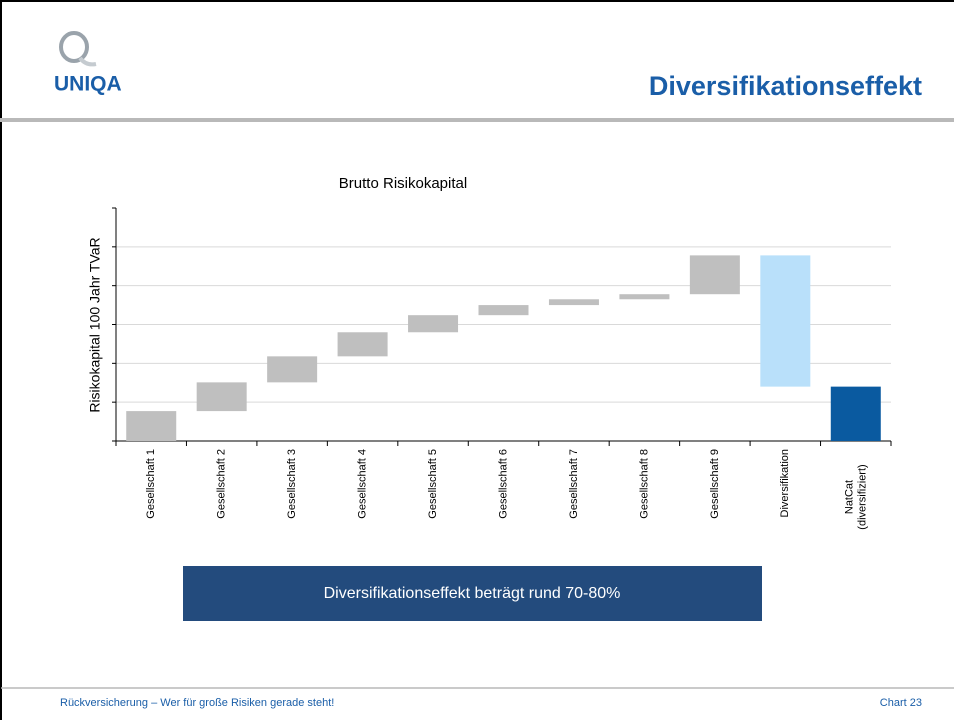  Describe the element at coordinates (855, 496) in the screenshot. I see `x-tick-label: NatCat(diversifiziert)` at that location.